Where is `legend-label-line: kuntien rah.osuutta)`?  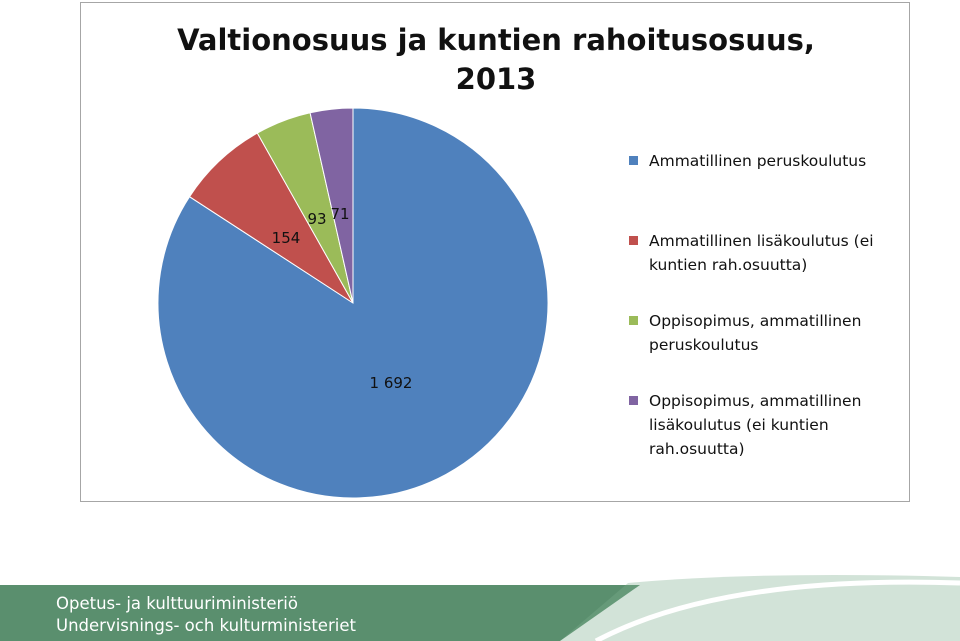 legend-label-line: kuntien rah.osuutta) is located at coordinates (728, 265).